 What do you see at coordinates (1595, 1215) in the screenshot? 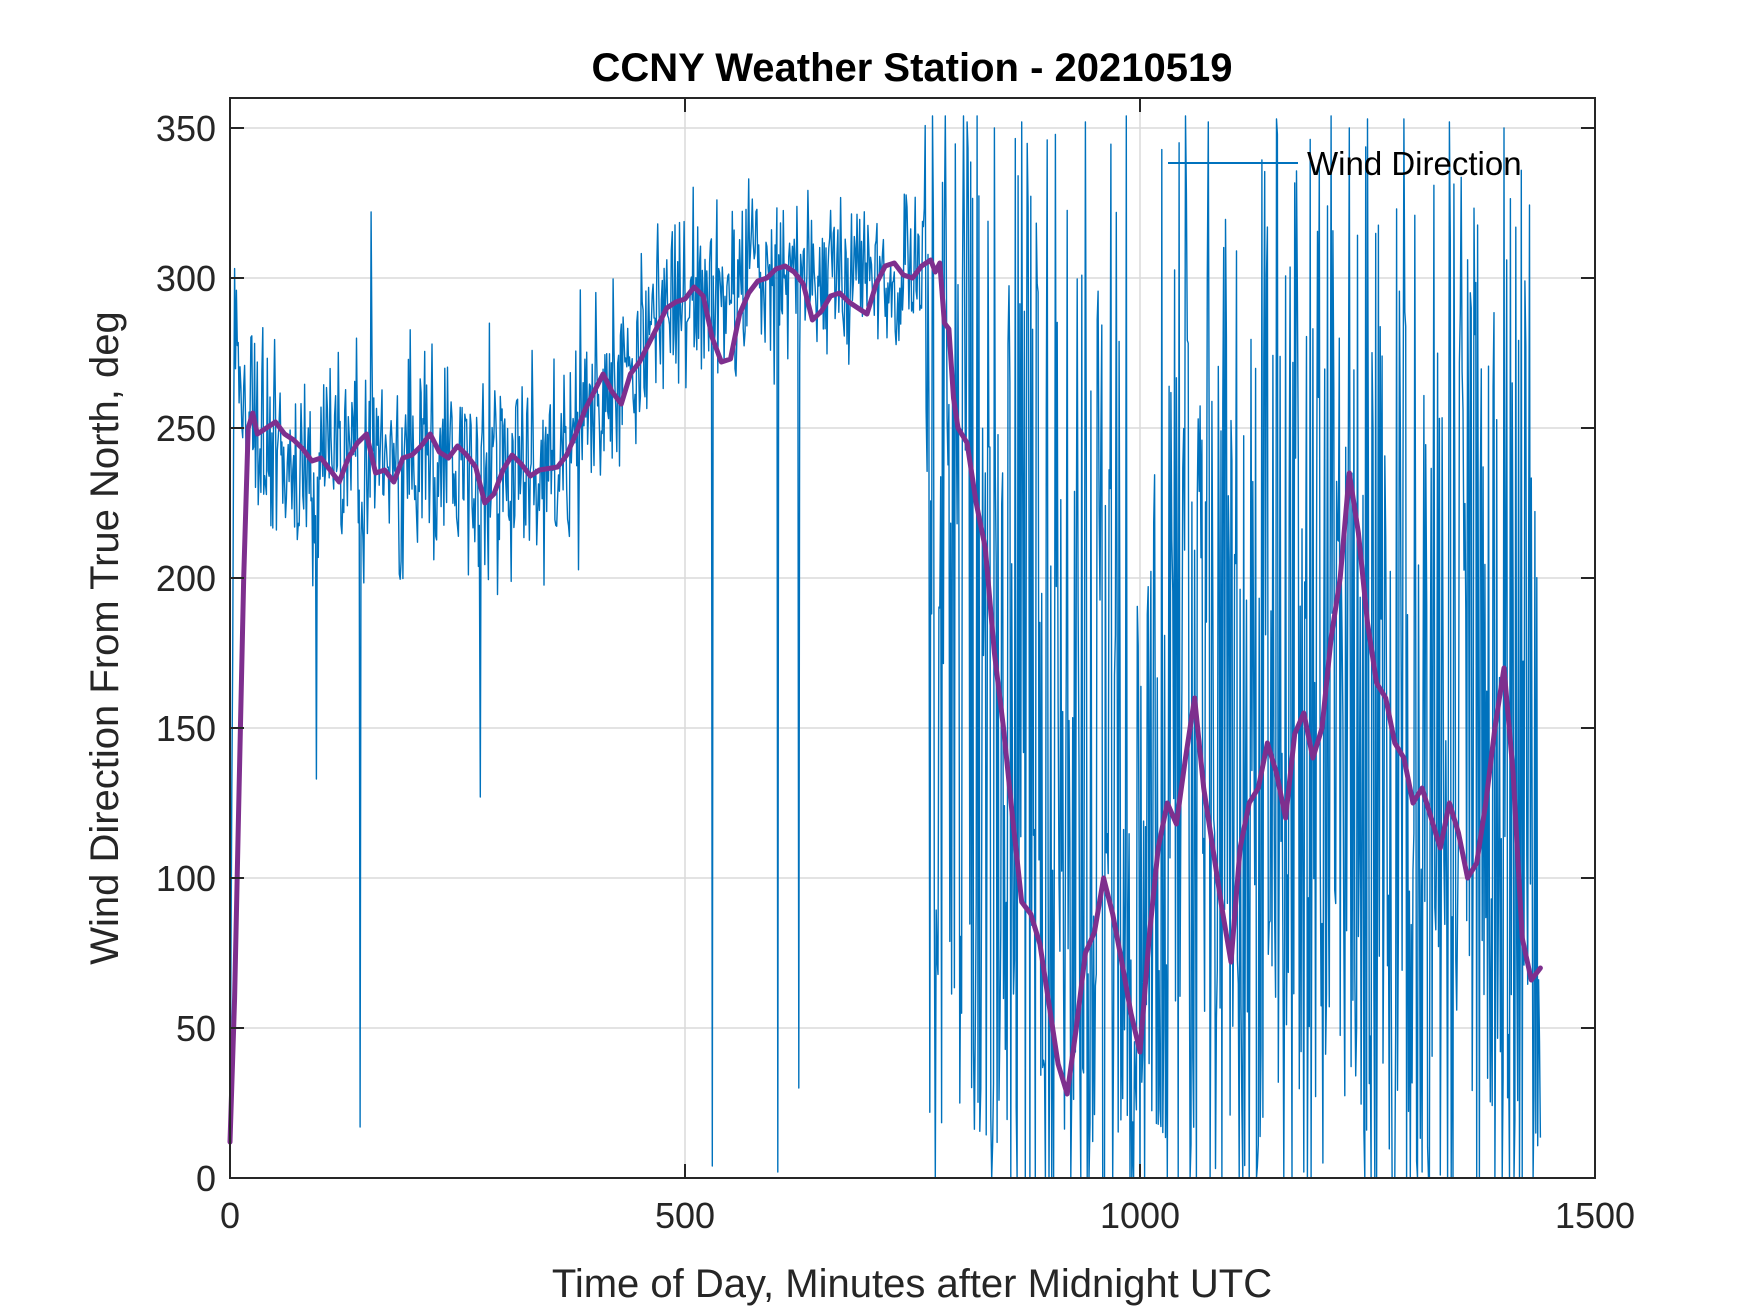
I see `x-tick-label: 1500` at bounding box center [1595, 1215].